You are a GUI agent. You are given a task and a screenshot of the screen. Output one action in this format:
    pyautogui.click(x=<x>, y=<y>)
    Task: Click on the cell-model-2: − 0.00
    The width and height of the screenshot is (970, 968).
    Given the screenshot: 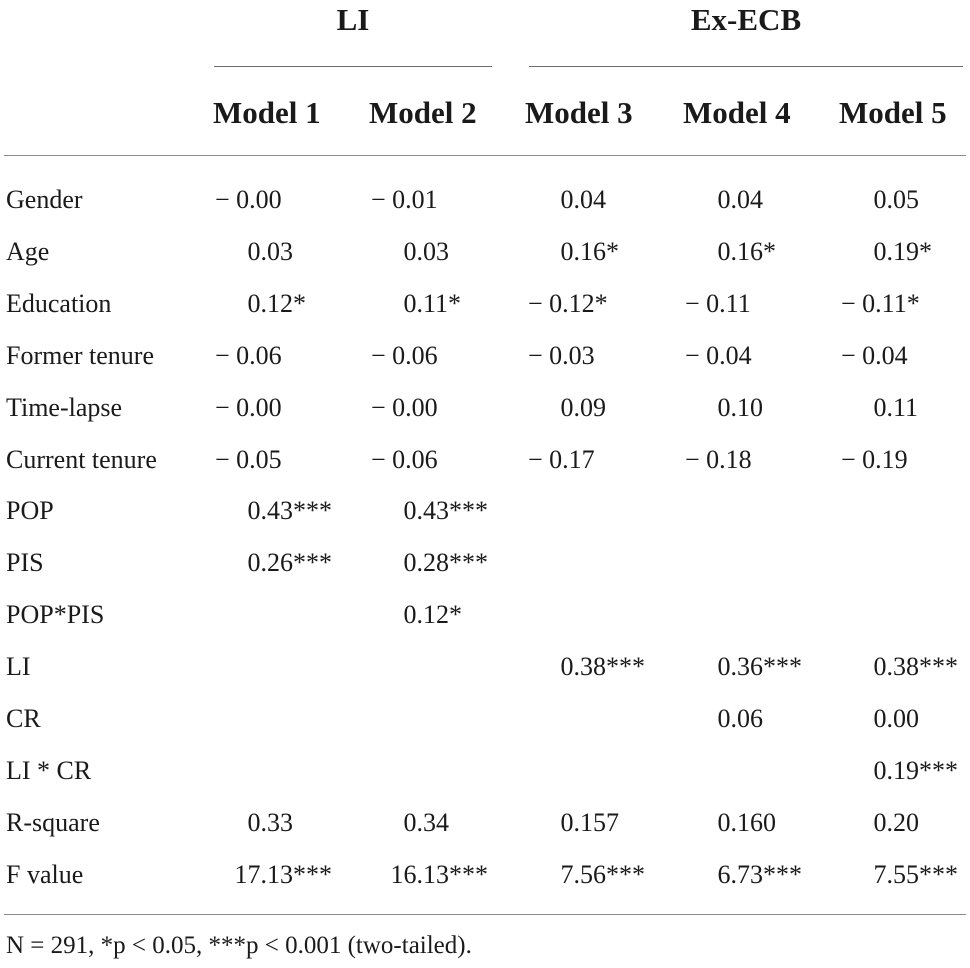 What is the action you would take?
    pyautogui.click(x=404, y=407)
    